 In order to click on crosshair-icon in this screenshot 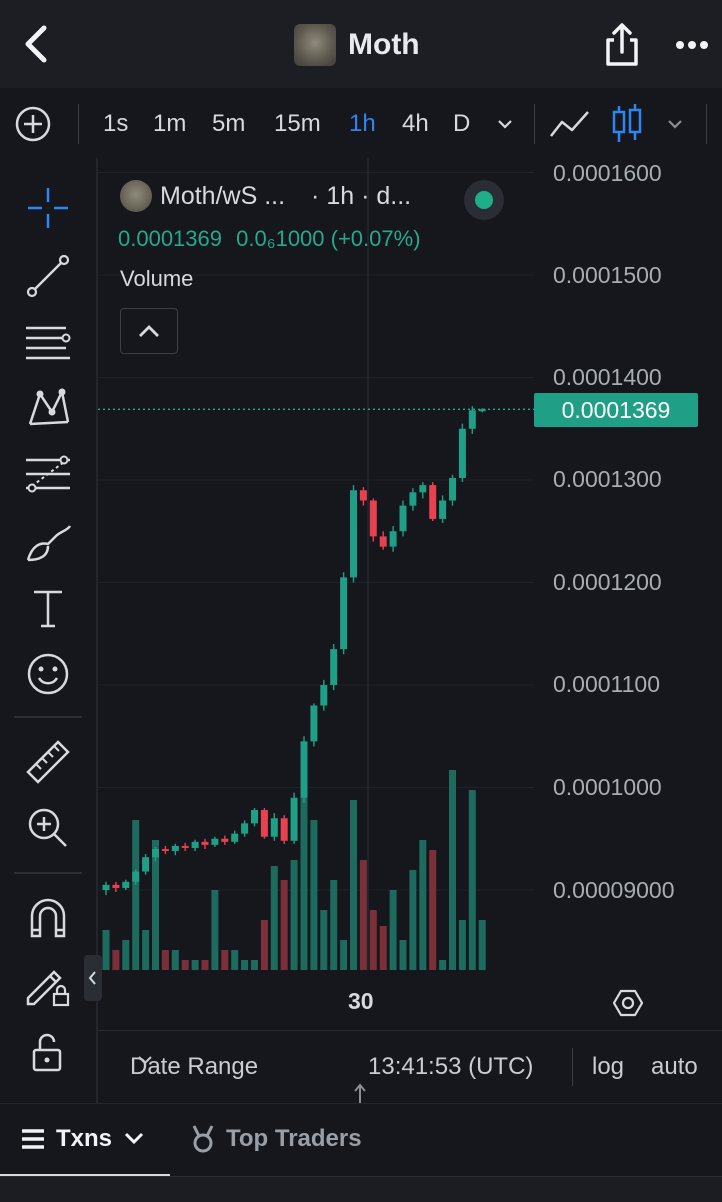, I will do `click(48, 208)`.